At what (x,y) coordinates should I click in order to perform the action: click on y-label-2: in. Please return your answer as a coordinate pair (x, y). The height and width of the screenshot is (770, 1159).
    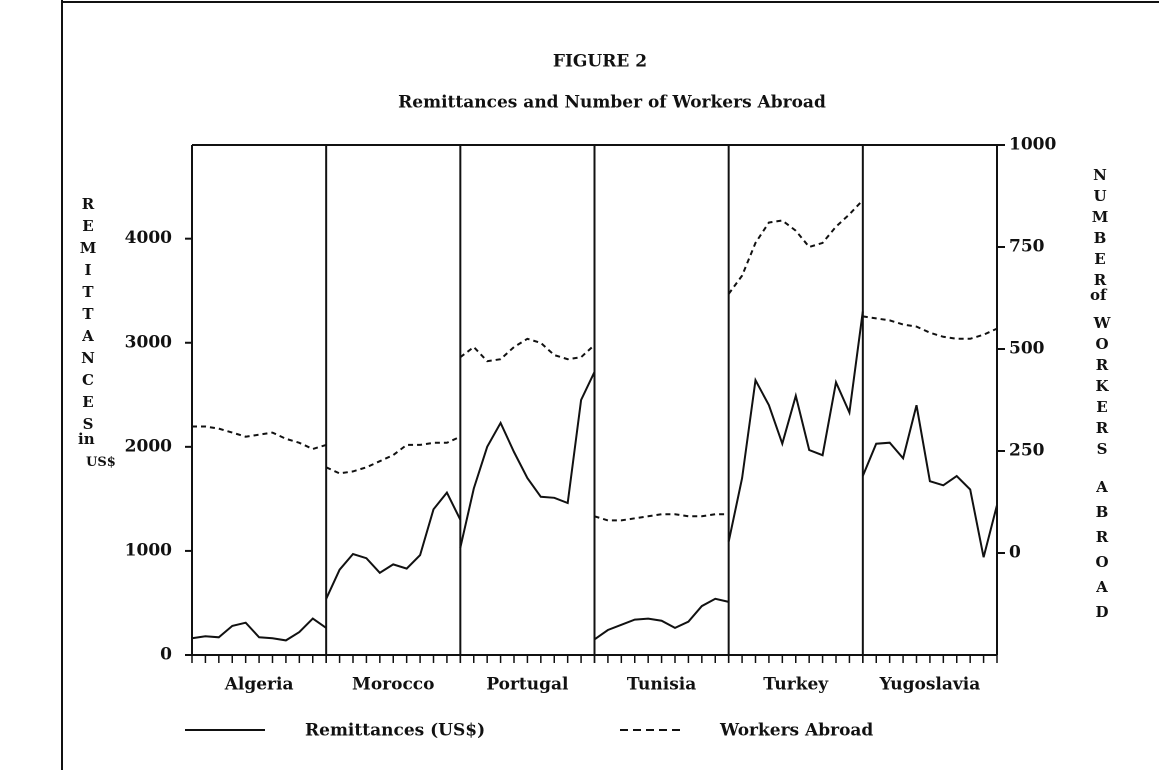
    Looking at the image, I should click on (86, 439).